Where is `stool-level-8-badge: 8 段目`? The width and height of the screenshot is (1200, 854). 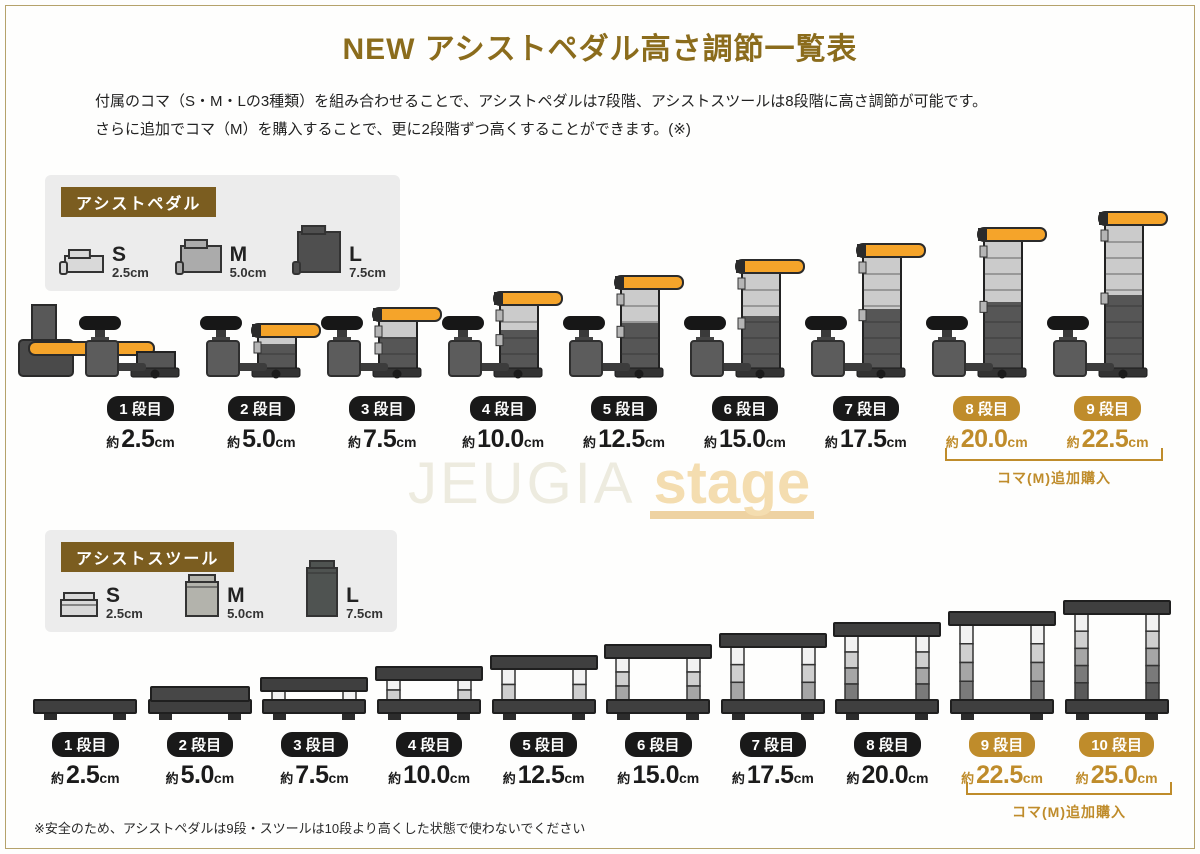 stool-level-8-badge: 8 段目 is located at coordinates (887, 744).